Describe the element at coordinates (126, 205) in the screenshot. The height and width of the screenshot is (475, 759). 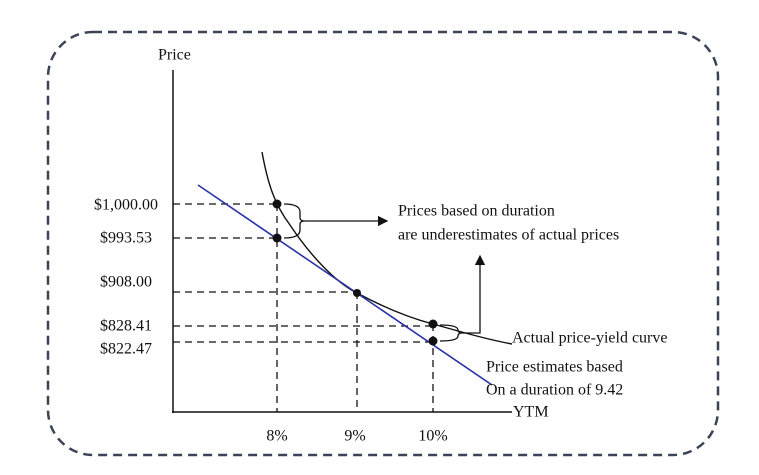
I see `y-label: $1,000.00` at that location.